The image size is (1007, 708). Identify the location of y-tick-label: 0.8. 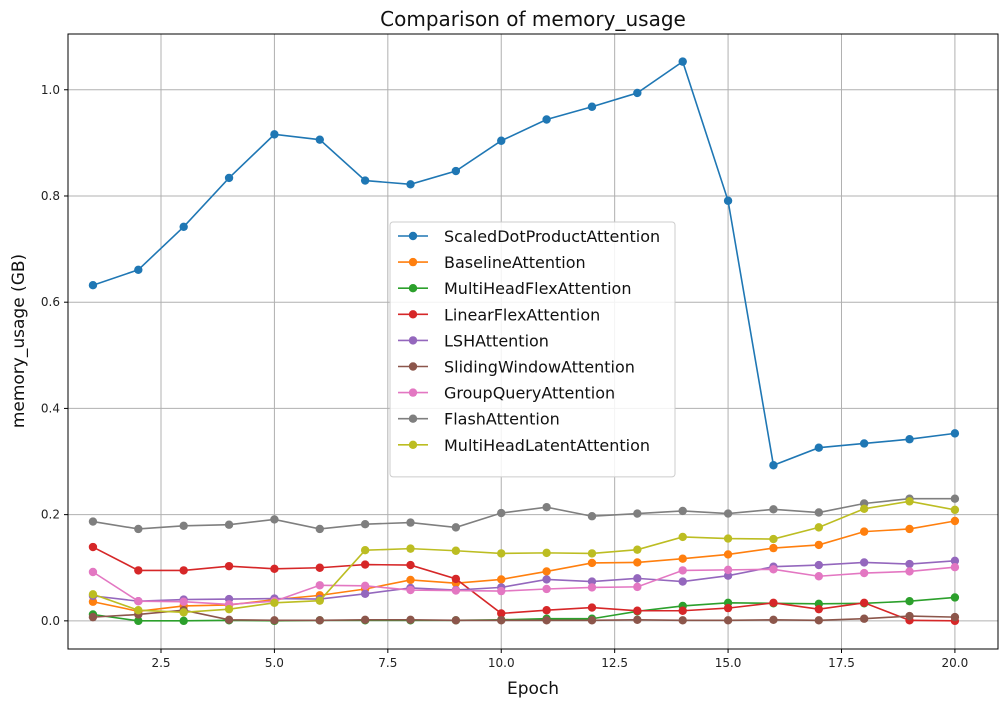
(50, 196).